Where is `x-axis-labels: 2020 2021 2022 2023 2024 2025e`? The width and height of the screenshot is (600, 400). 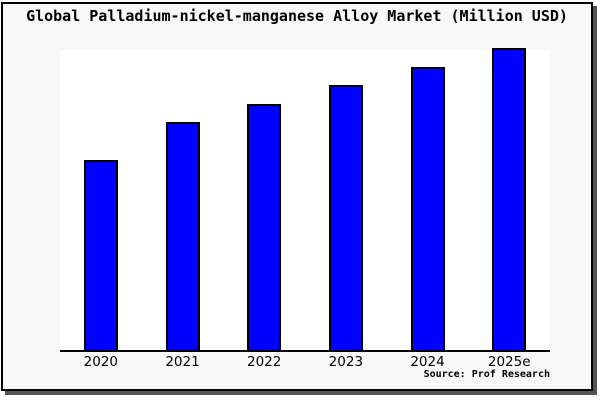
x-axis-labels: 2020 2021 2022 2023 2024 2025e is located at coordinates (305, 362).